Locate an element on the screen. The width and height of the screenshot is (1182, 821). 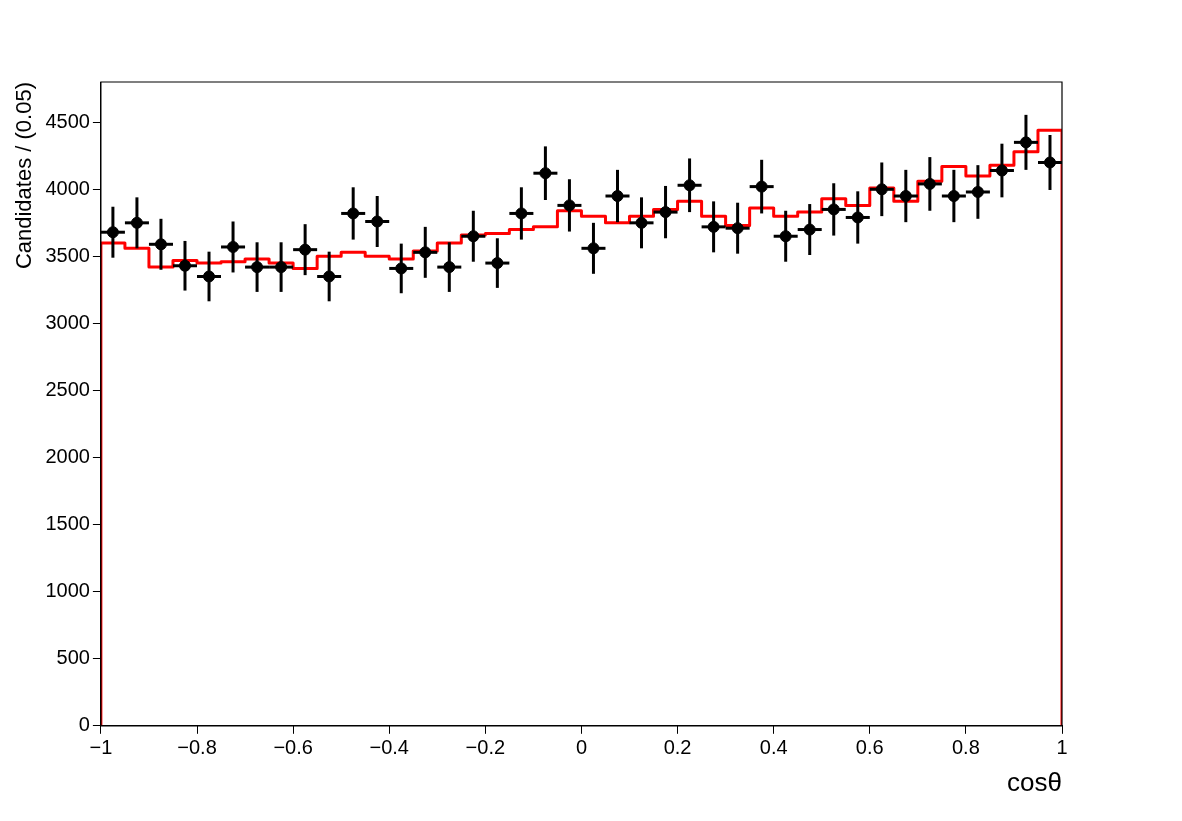
x-tick-label: −0.2 is located at coordinates (485, 747).